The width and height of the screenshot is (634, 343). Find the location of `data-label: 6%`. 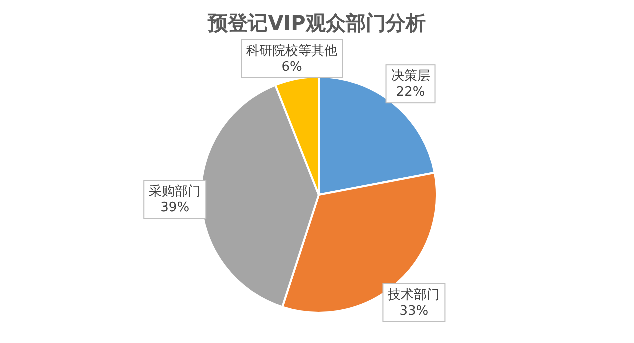

data-label: 6% is located at coordinates (292, 67).